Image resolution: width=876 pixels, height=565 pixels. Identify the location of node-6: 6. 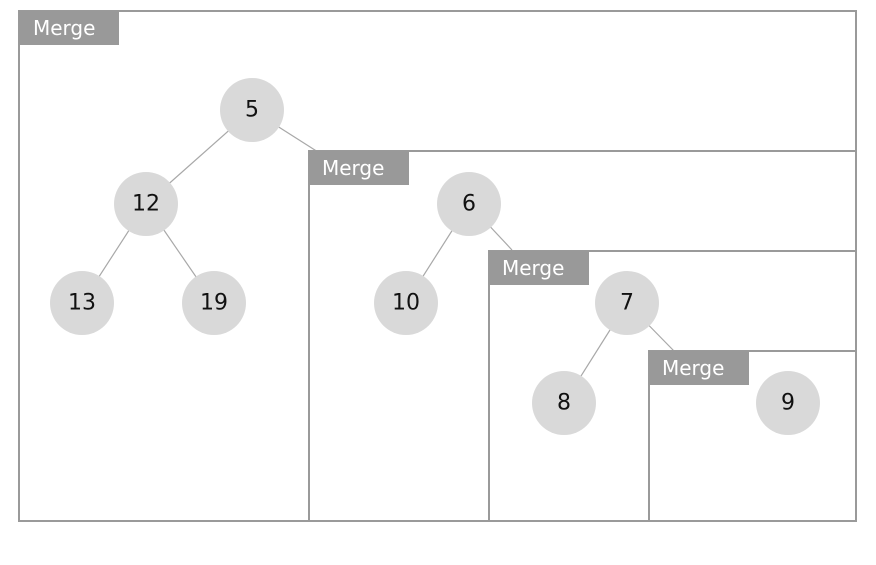
(469, 204).